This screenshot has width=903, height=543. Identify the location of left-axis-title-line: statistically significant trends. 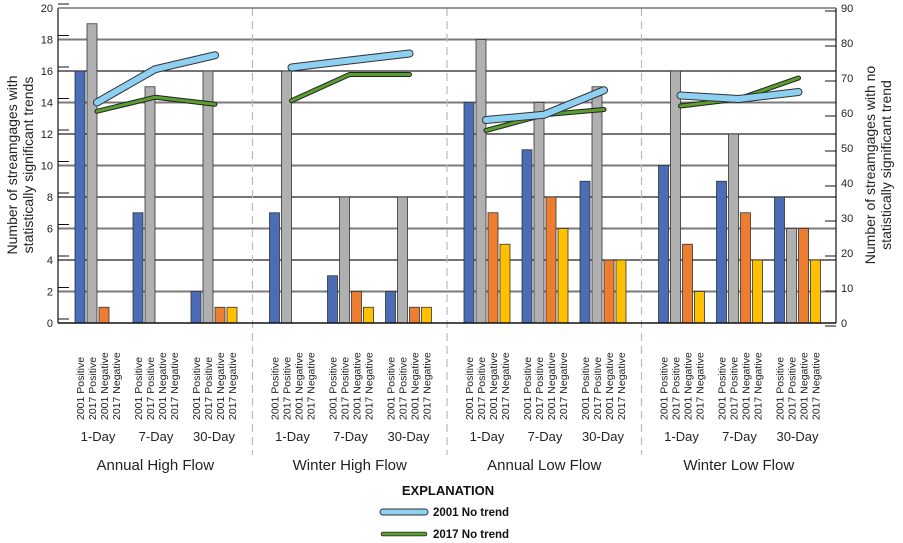
(28, 165).